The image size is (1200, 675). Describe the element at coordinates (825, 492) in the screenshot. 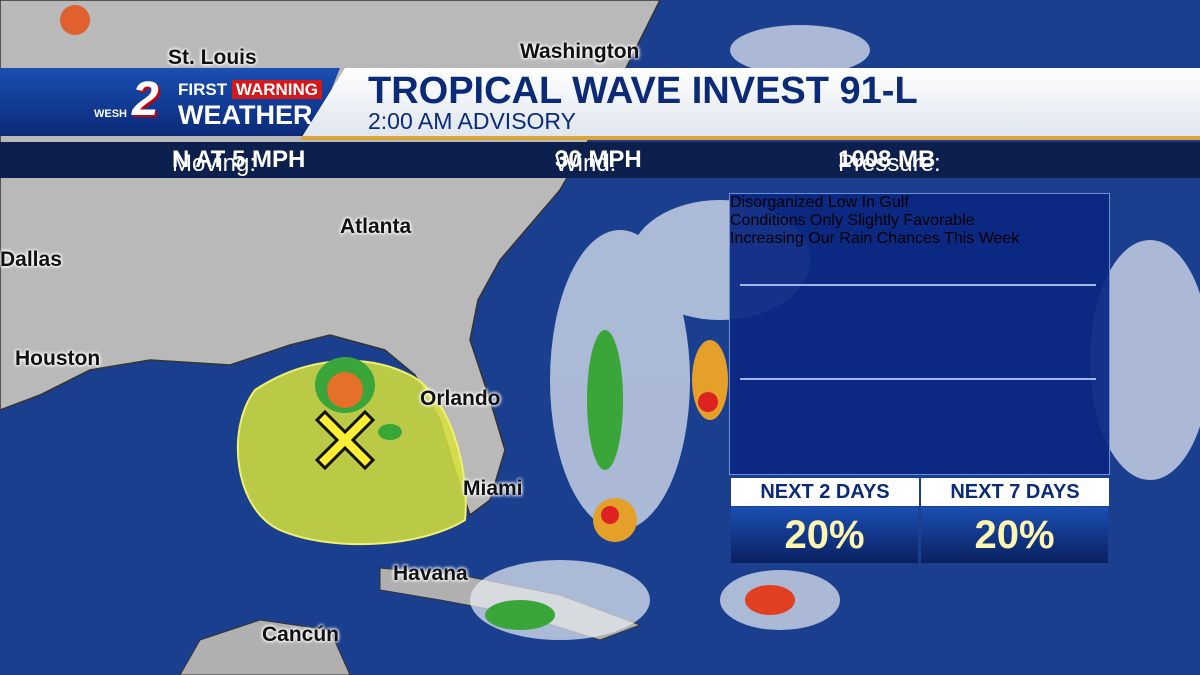

I see `outlook-label: NEXT 2 DAYS` at that location.